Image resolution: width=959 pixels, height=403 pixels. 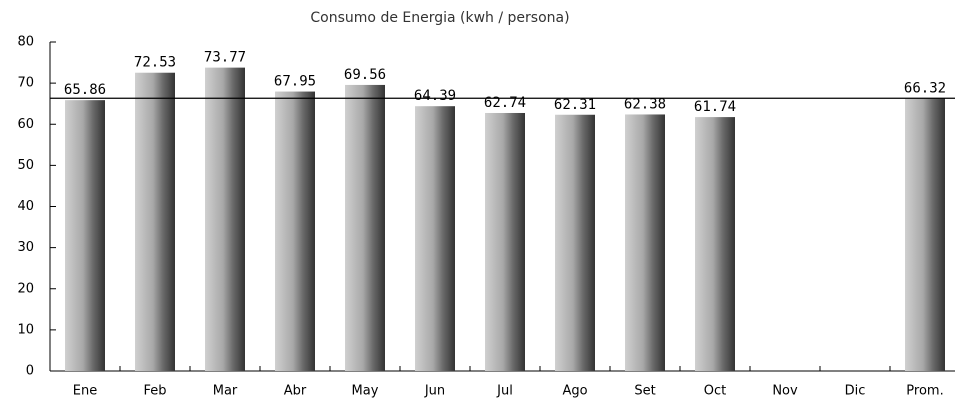 What do you see at coordinates (504, 391) in the screenshot?
I see `x-tick-label: Jul` at bounding box center [504, 391].